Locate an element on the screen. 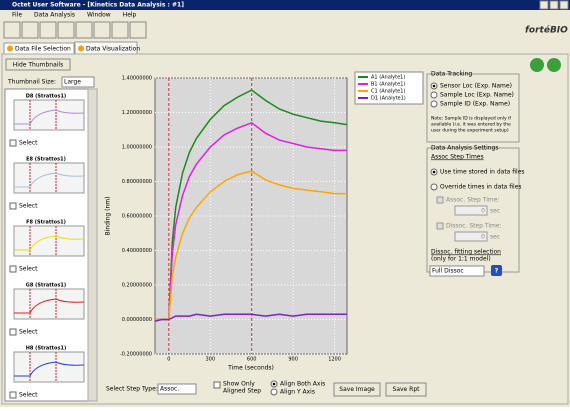 Image resolution: width=570 pixels, height=411 pixels. step-type-dropdown is located at coordinates (177, 389).